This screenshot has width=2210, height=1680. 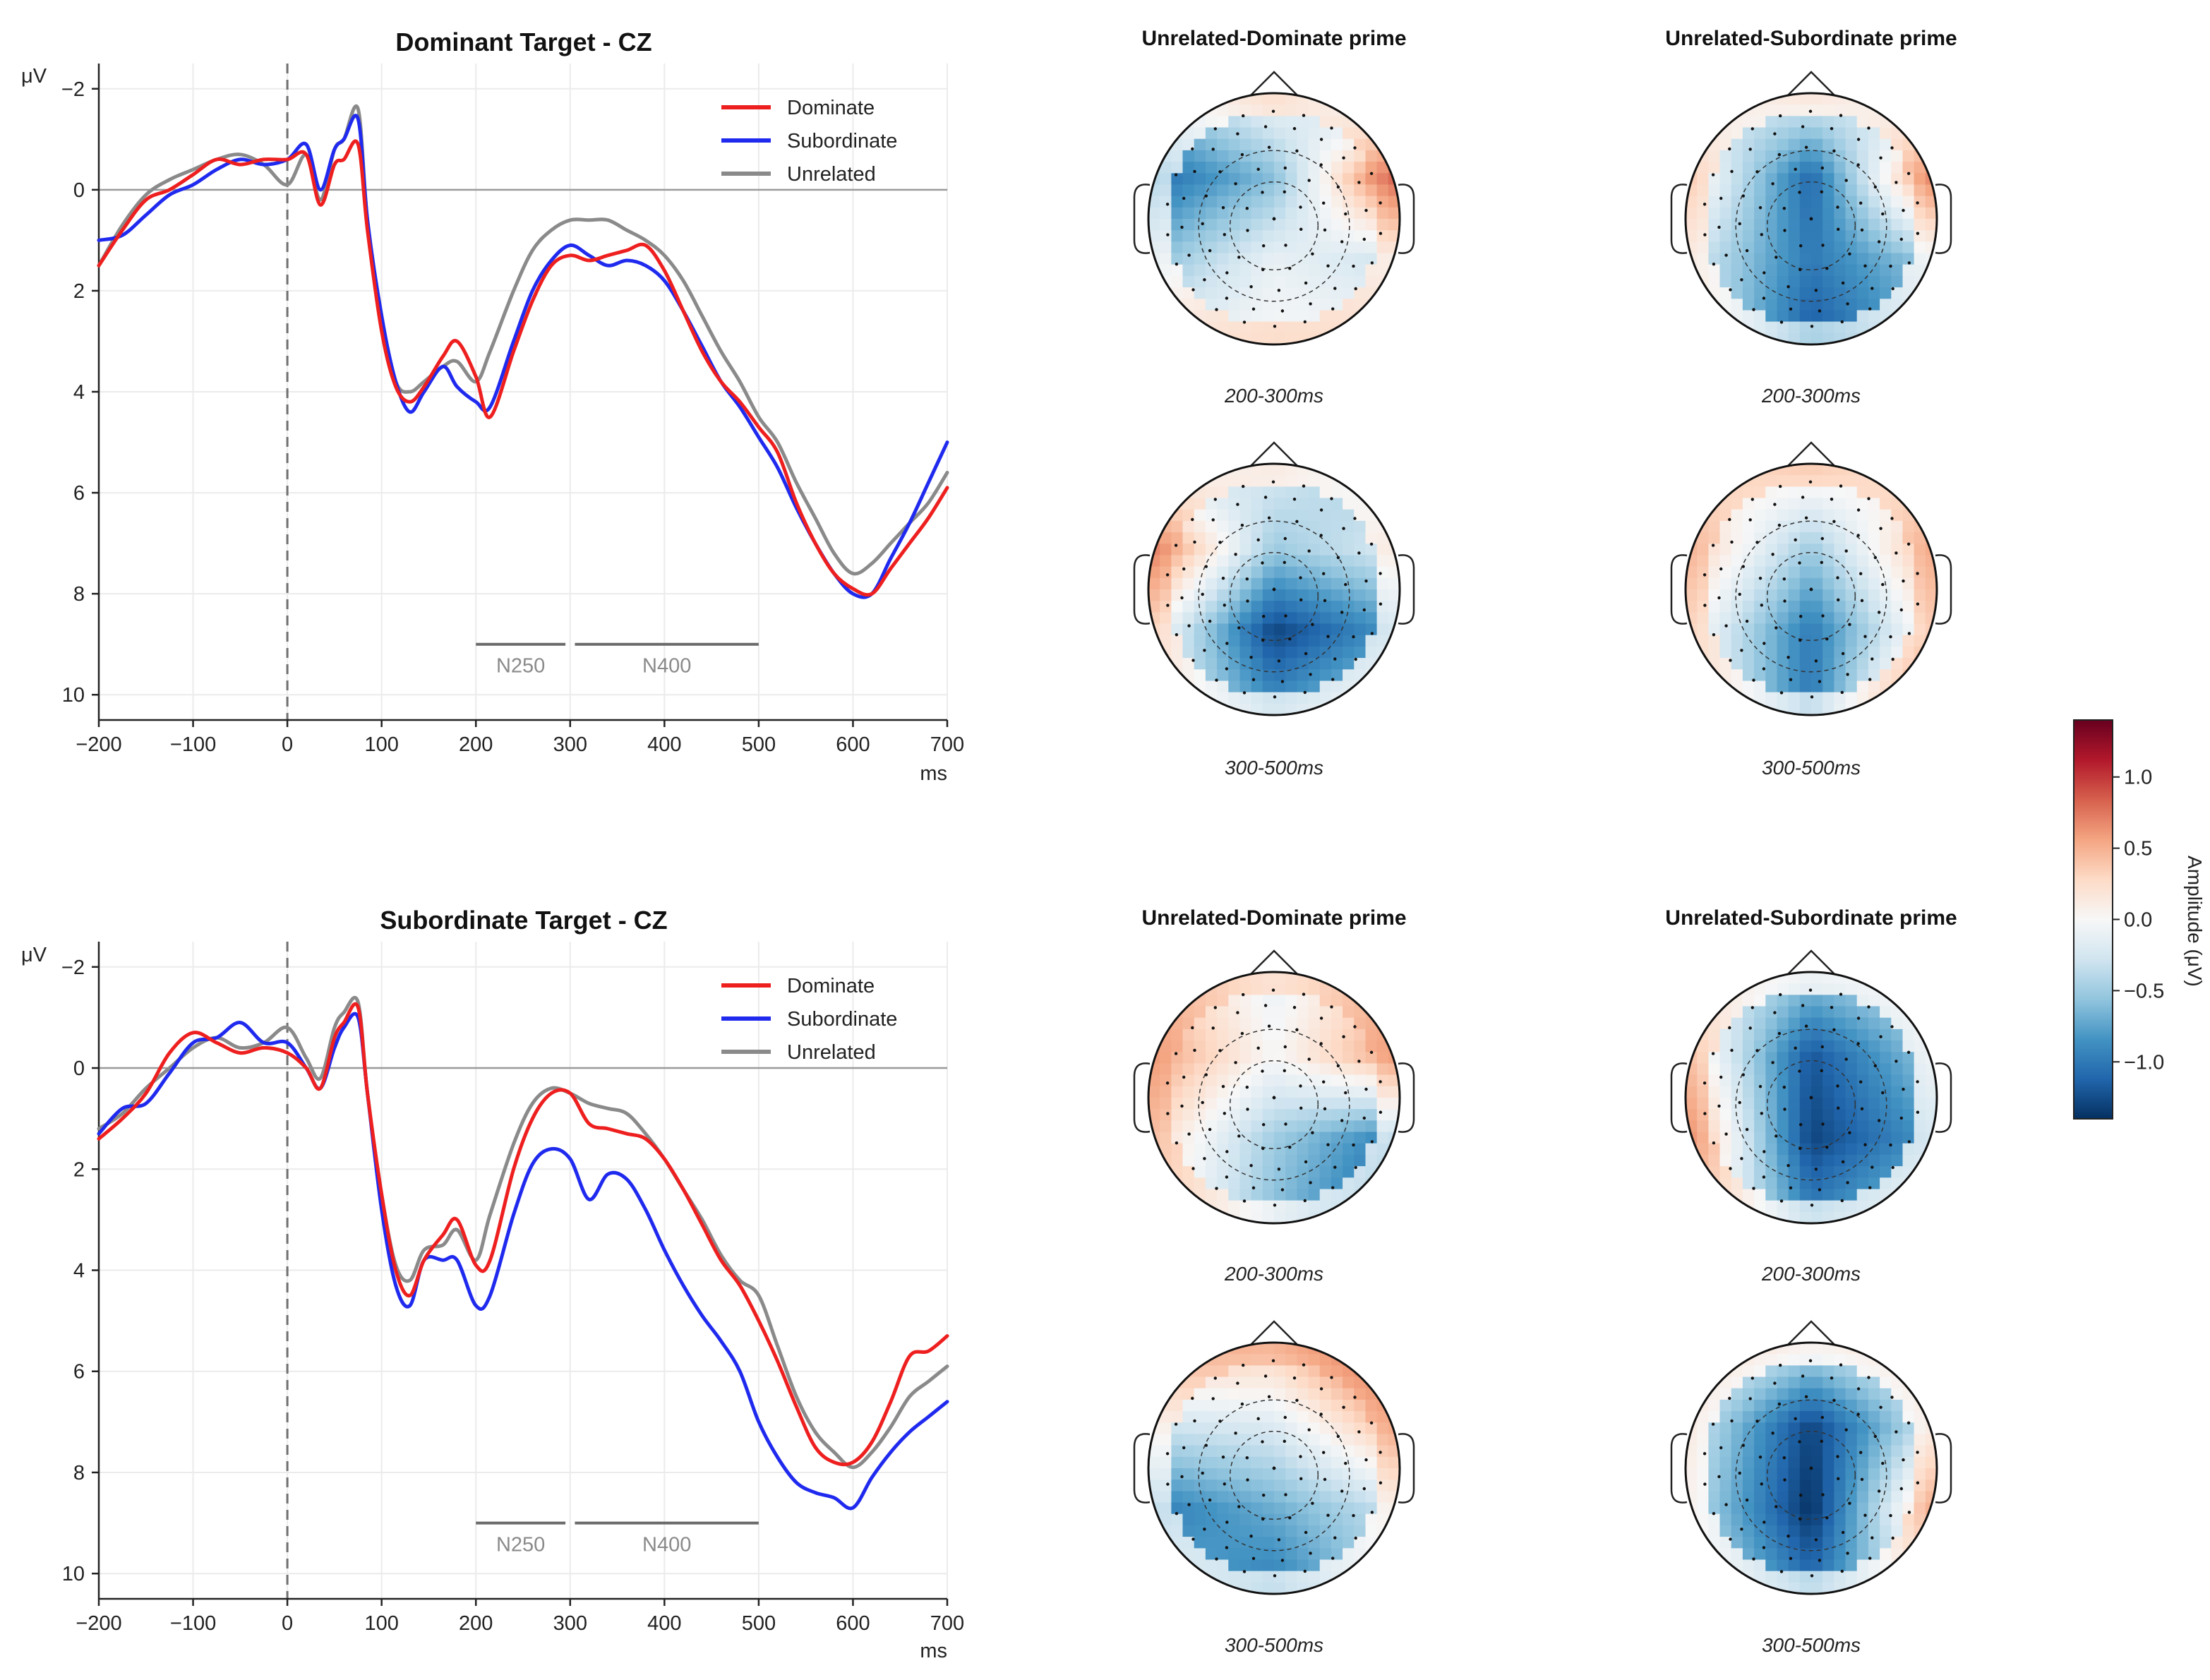 What do you see at coordinates (1679, 1468) in the screenshot?
I see `head-ear-left` at bounding box center [1679, 1468].